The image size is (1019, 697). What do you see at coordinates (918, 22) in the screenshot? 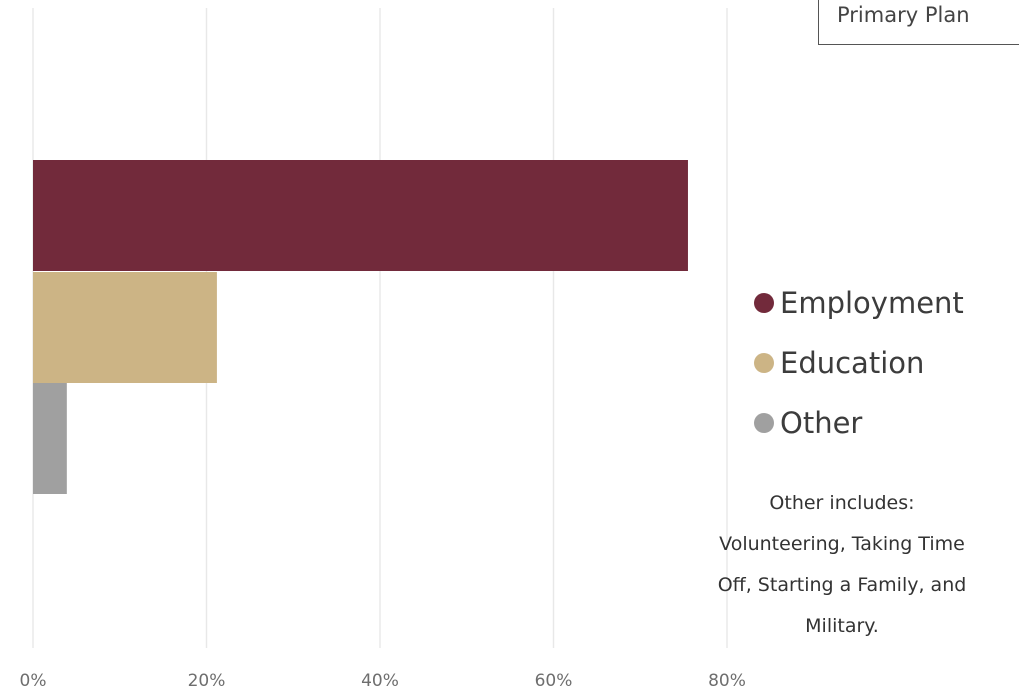
I see `primary-plan-label: Primary Plan` at bounding box center [918, 22].